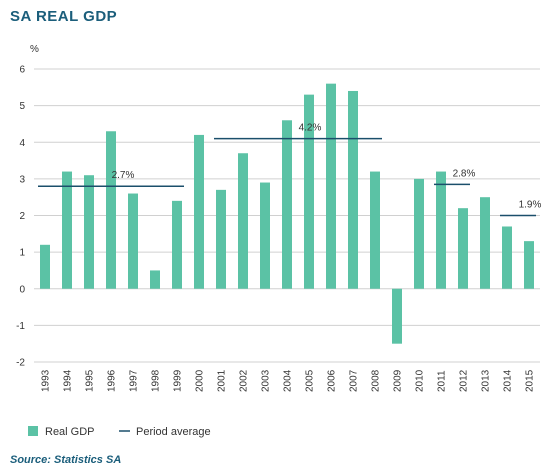 This screenshot has height=471, width=550. What do you see at coordinates (332, 380) in the screenshot?
I see `x-tick-label: 2006` at bounding box center [332, 380].